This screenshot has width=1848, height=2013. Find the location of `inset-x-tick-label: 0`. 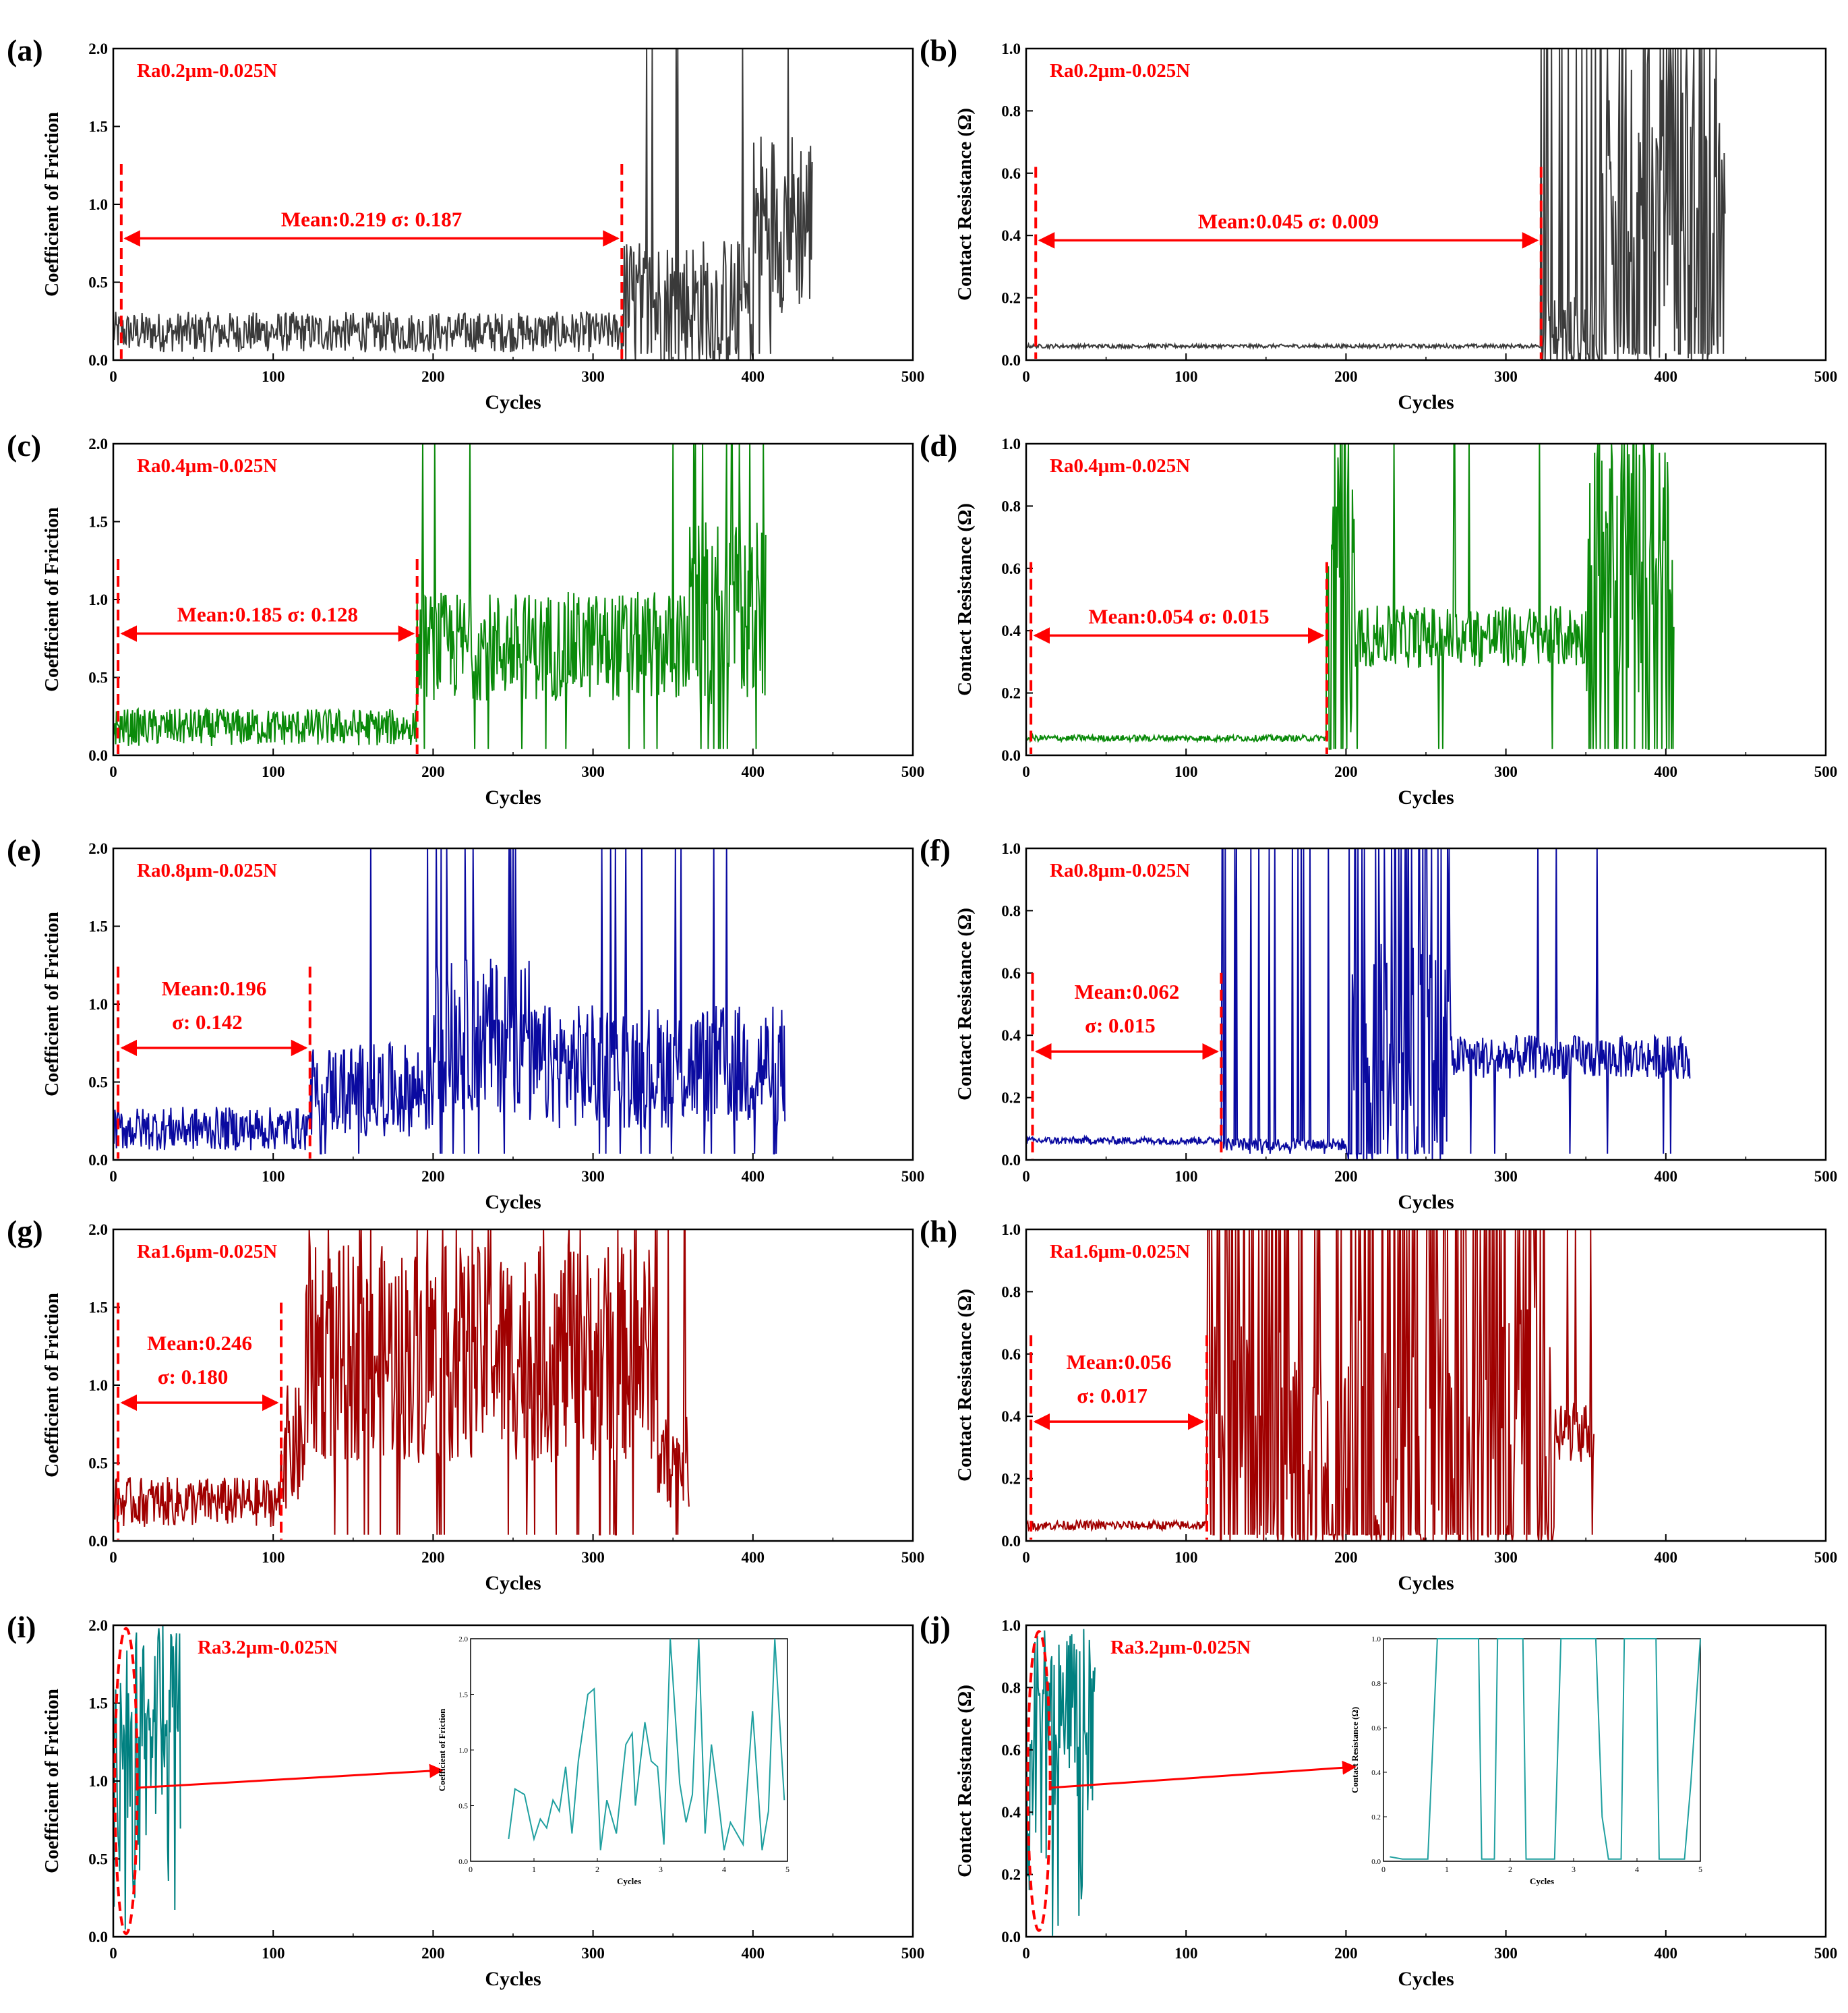

inset-x-tick-label: 0 is located at coordinates (1383, 1869).